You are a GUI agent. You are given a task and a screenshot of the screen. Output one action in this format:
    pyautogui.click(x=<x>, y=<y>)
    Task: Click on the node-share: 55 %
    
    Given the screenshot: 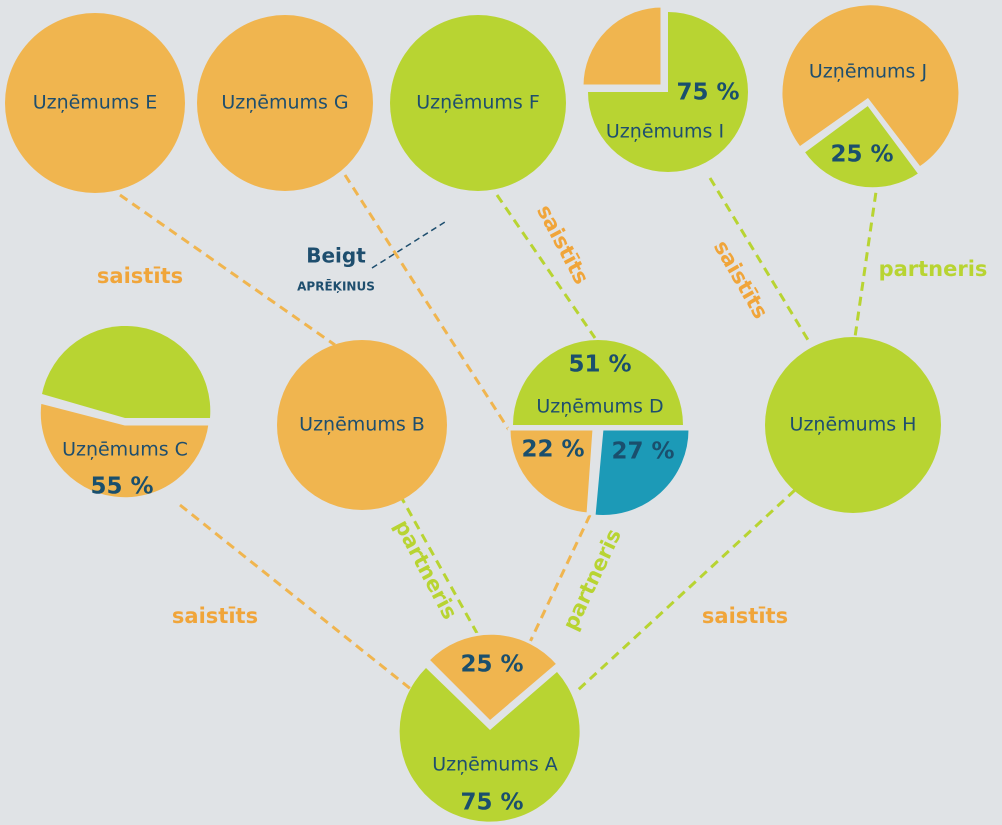 What is the action you would take?
    pyautogui.click(x=121, y=487)
    